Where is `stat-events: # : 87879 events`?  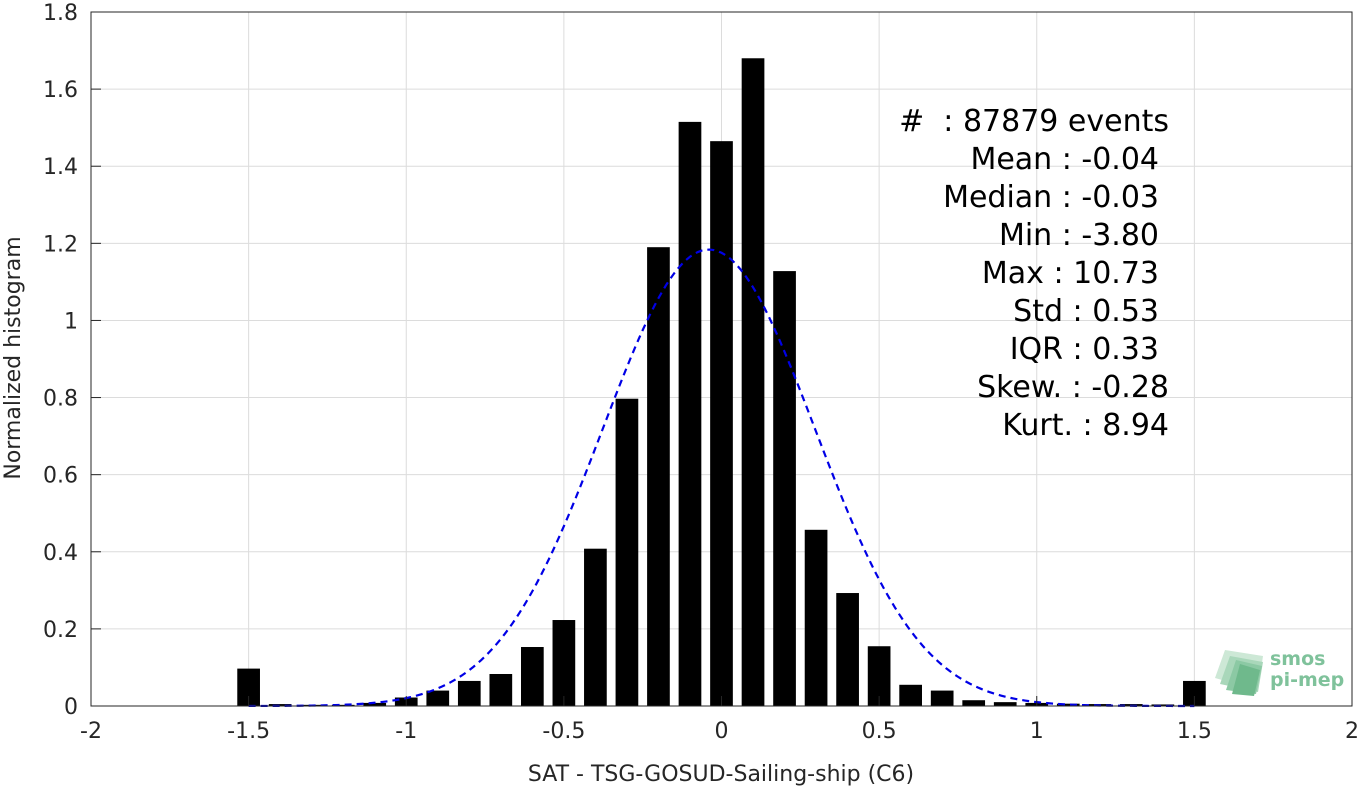 stat-events: # : 87879 events is located at coordinates (1034, 121).